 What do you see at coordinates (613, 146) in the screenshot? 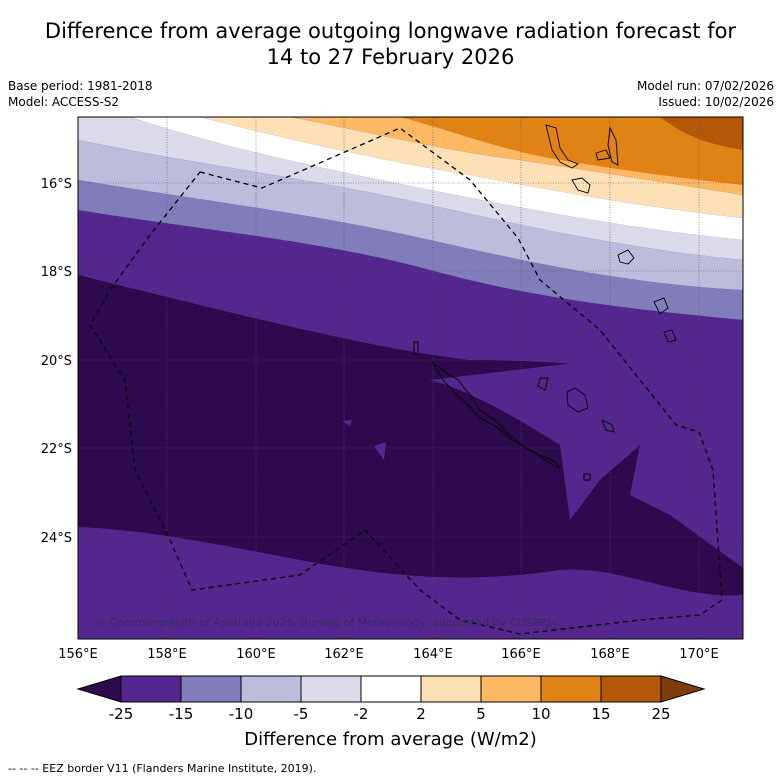
I see `maewo-island` at bounding box center [613, 146].